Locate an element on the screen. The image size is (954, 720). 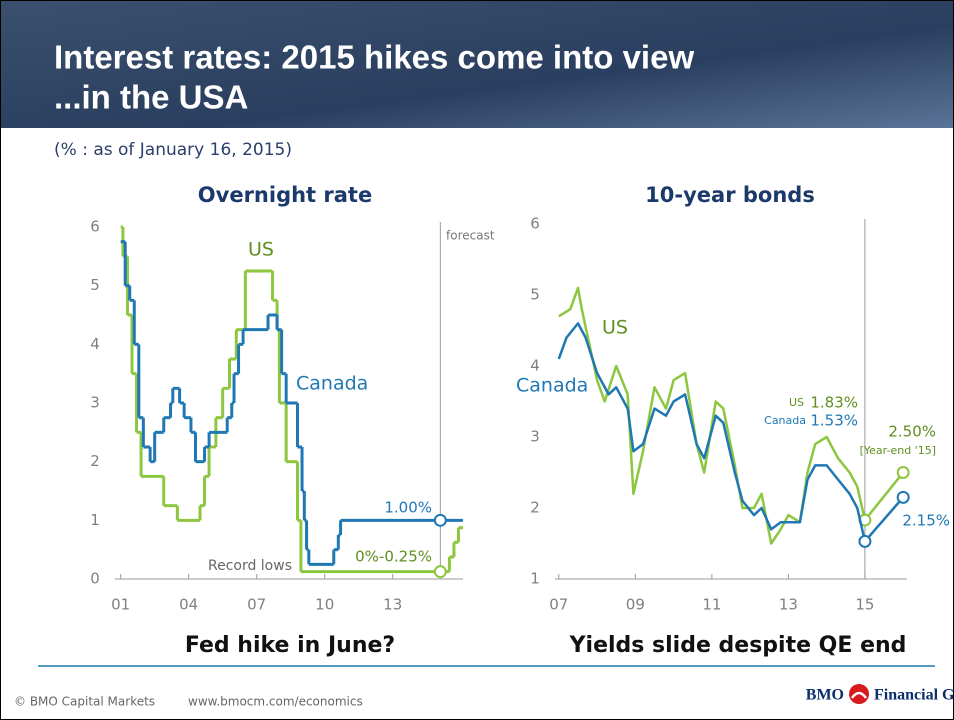
x-tick-label: 04 is located at coordinates (188, 605).